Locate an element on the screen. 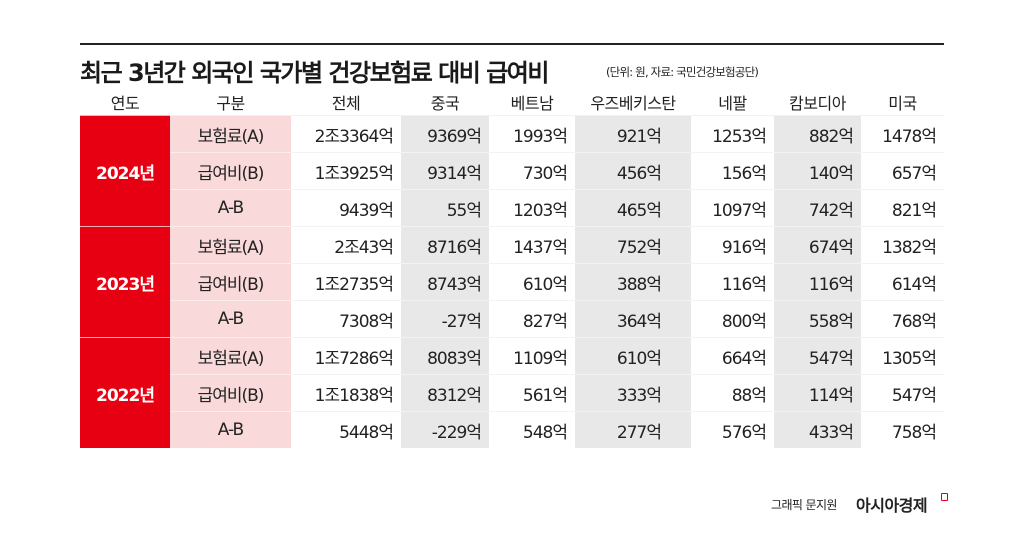 The height and width of the screenshot is (545, 1024). graphic-credit: 그래픽 문지원 is located at coordinates (804, 505).